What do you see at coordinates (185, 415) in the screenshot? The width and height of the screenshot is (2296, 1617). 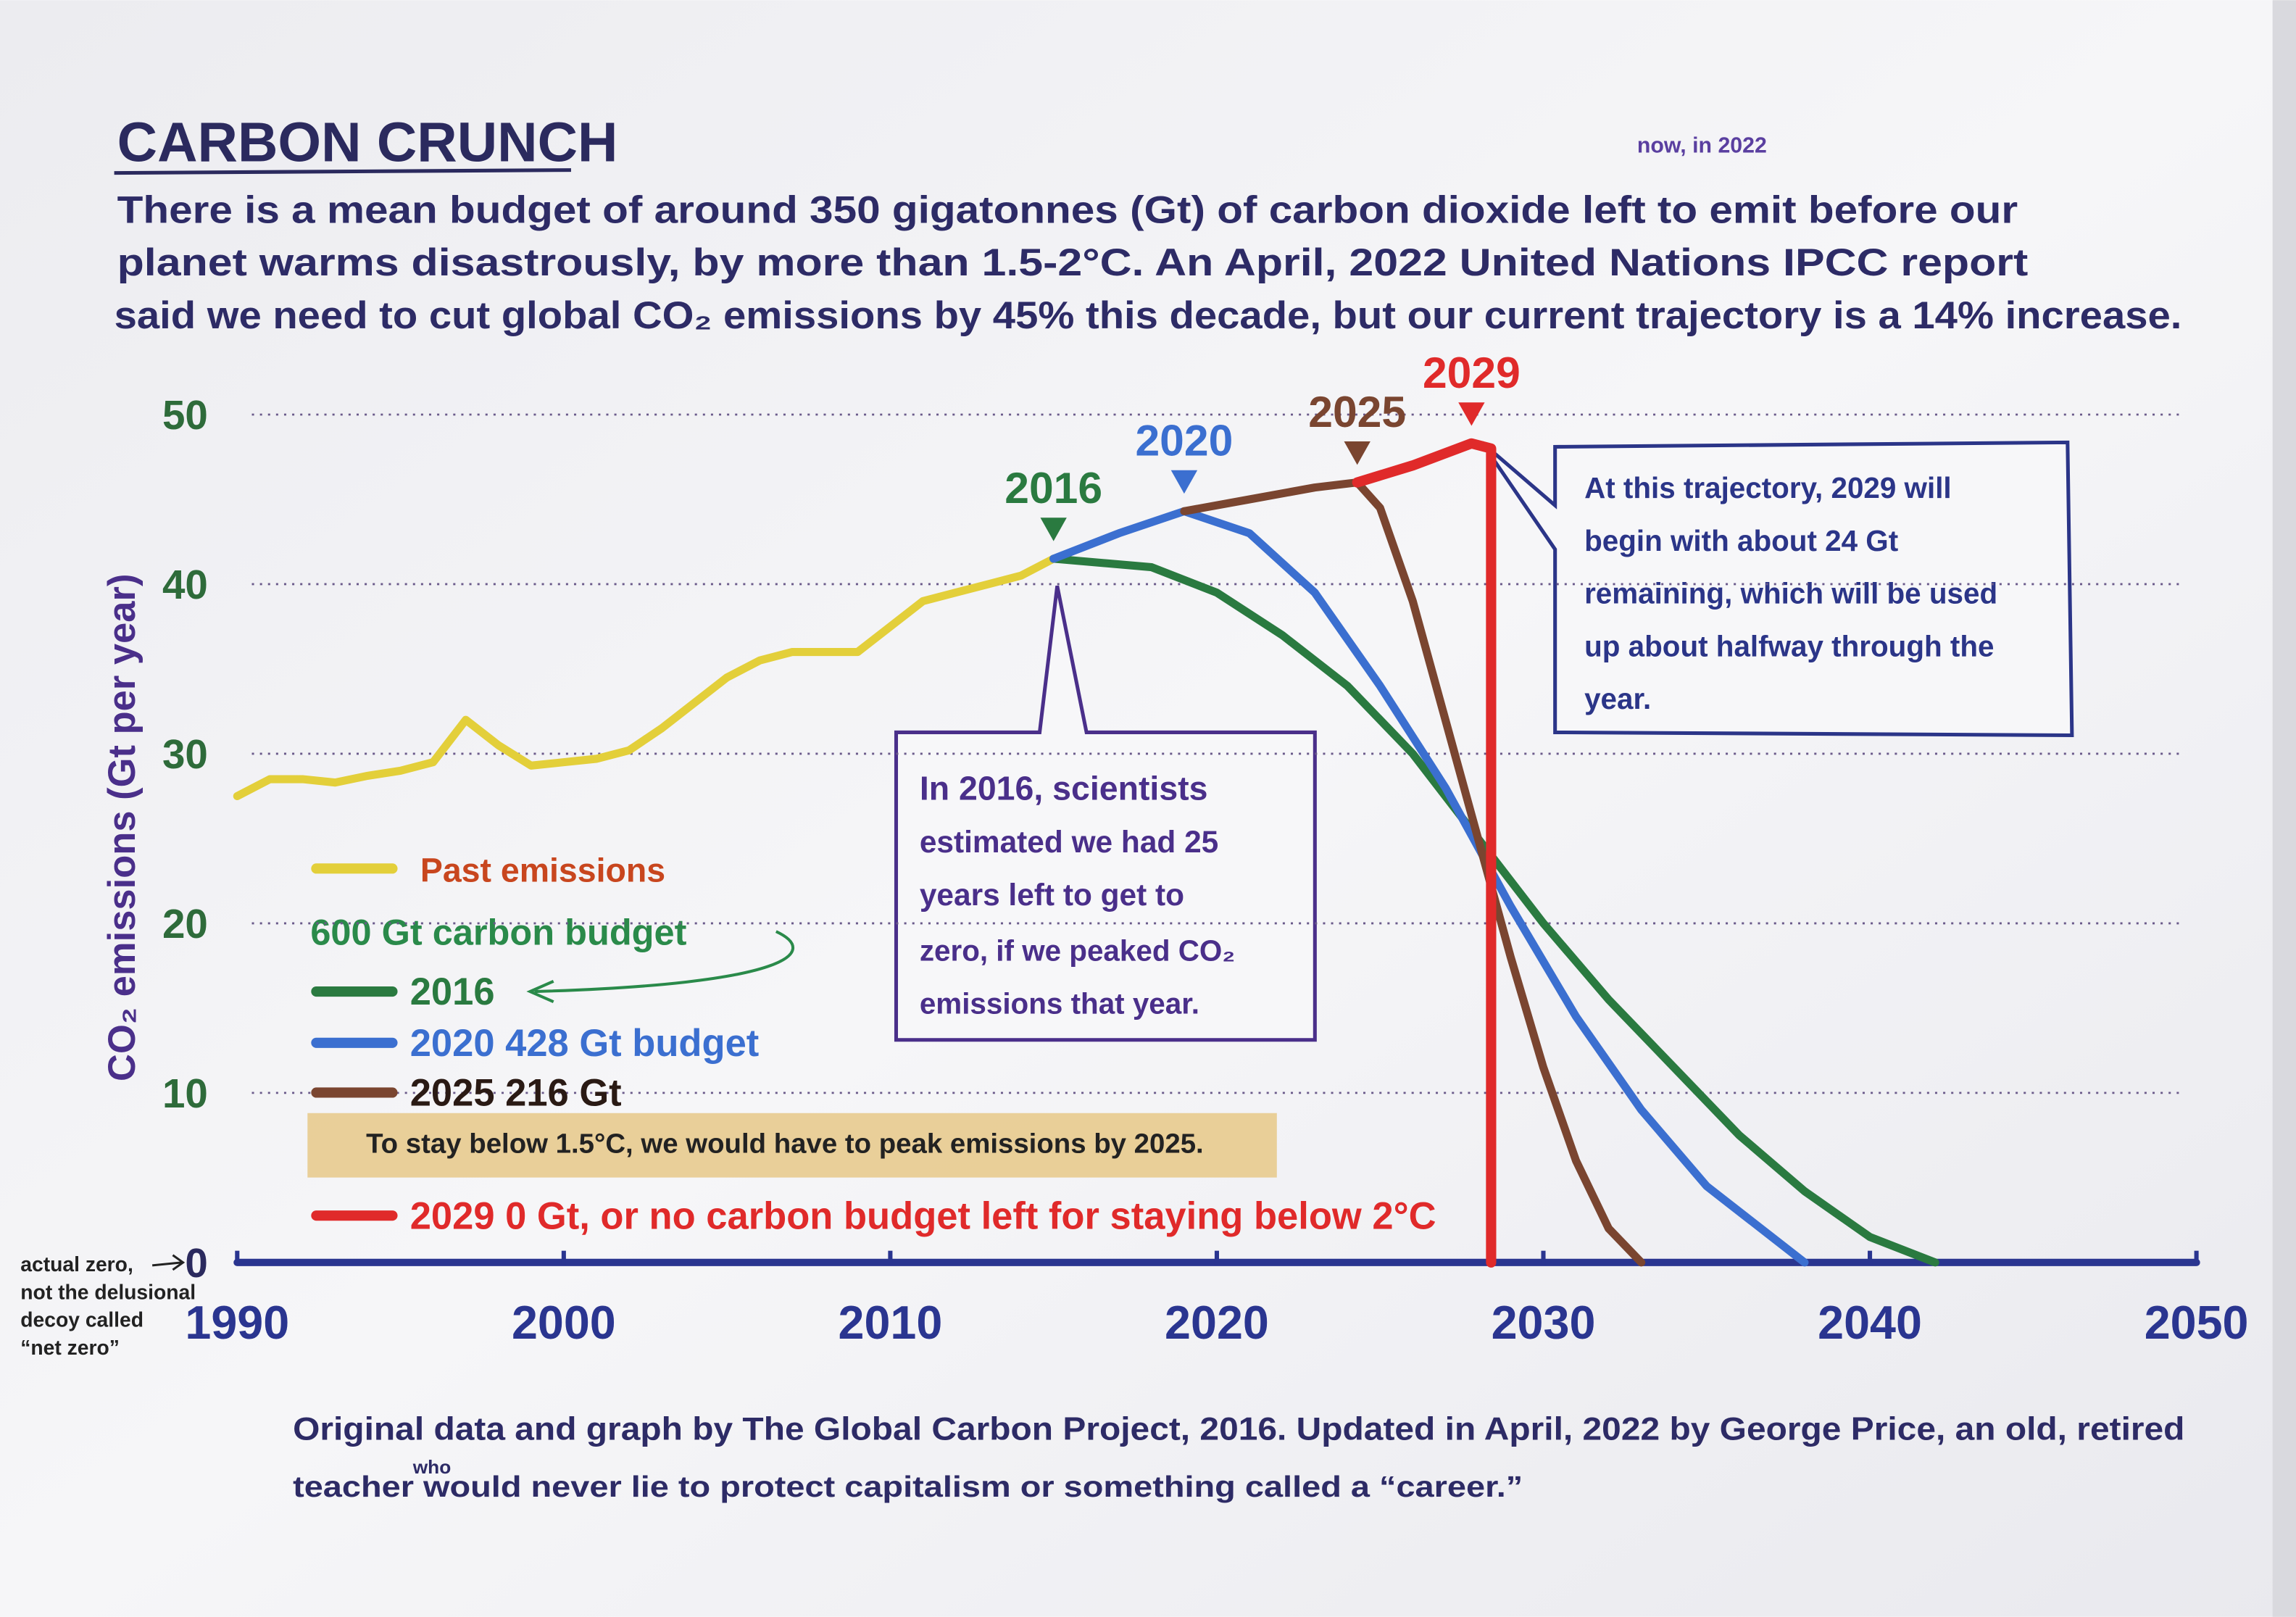 I see `y-tick-label: 50` at bounding box center [185, 415].